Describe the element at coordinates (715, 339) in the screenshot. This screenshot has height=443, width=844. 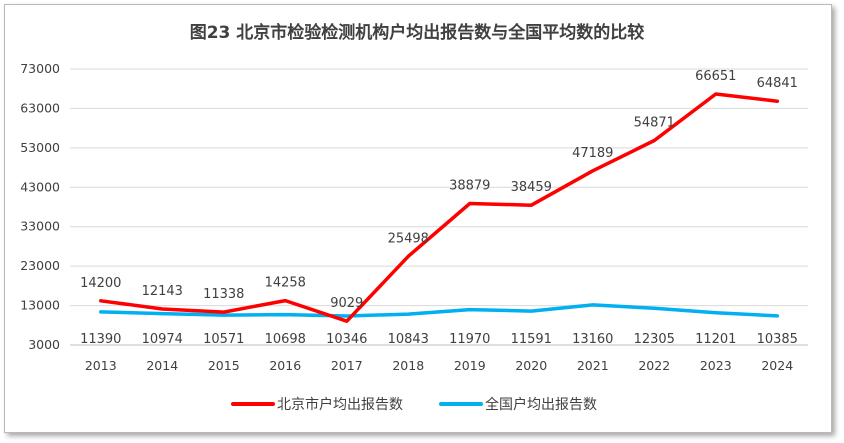
I see `data-label: 11201` at that location.